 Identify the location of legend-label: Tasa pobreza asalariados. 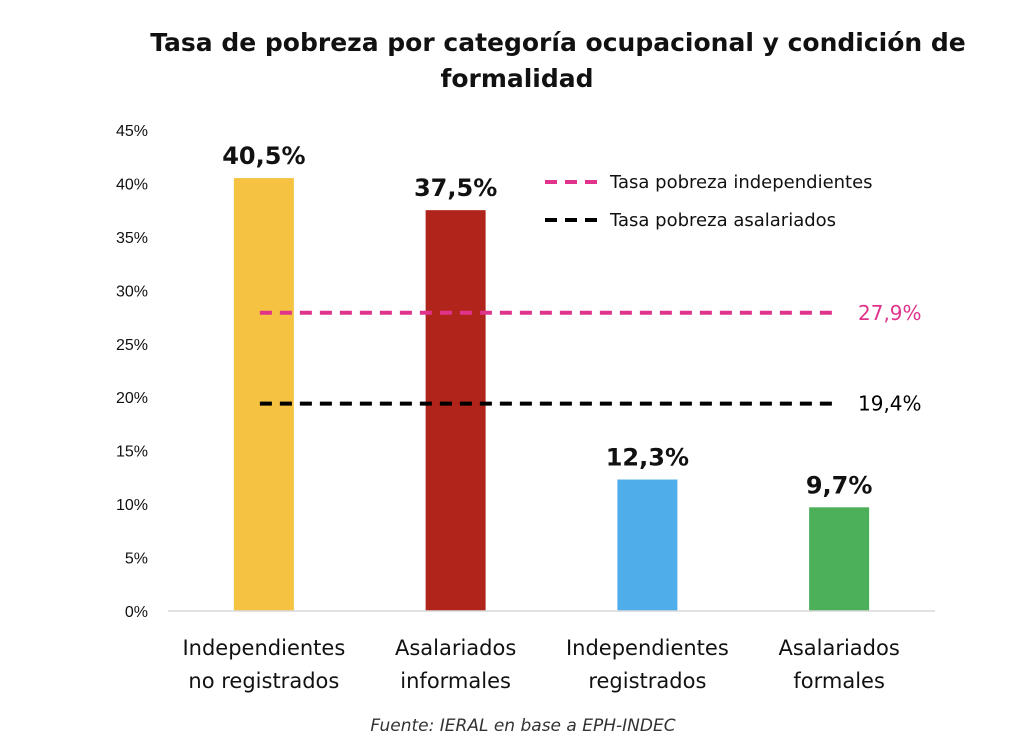
(722, 220).